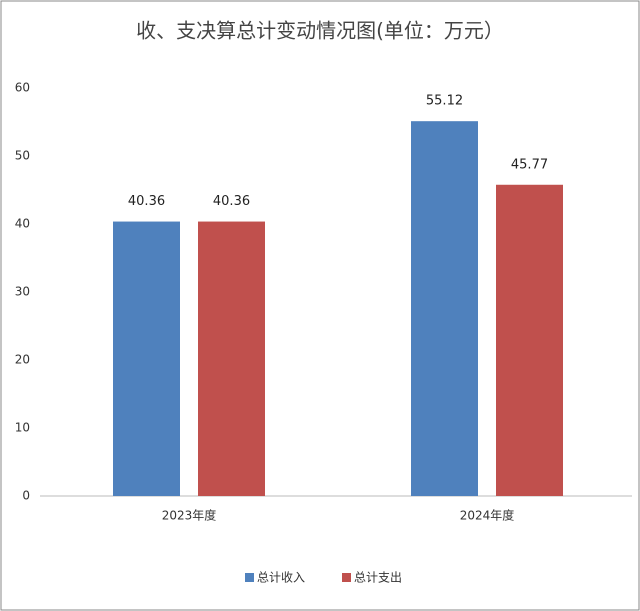  Describe the element at coordinates (320, 31) in the screenshot. I see `chart-title: 收、支决算总计变动情况图(单位：万元）` at that location.